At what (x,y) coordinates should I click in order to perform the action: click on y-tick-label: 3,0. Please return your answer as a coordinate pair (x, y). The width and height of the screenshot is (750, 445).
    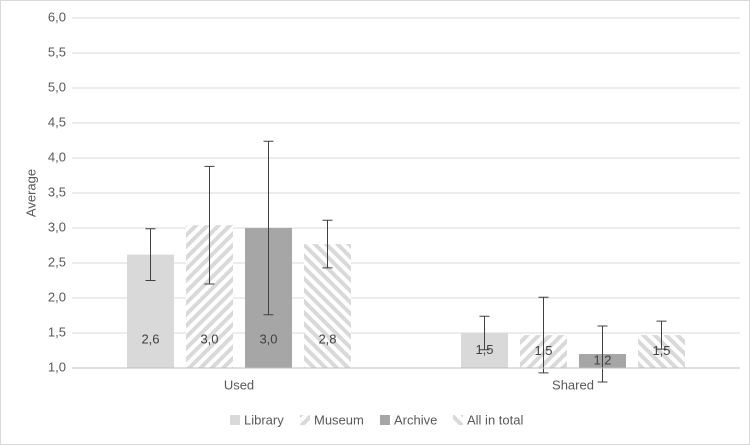
    Looking at the image, I should click on (57, 226).